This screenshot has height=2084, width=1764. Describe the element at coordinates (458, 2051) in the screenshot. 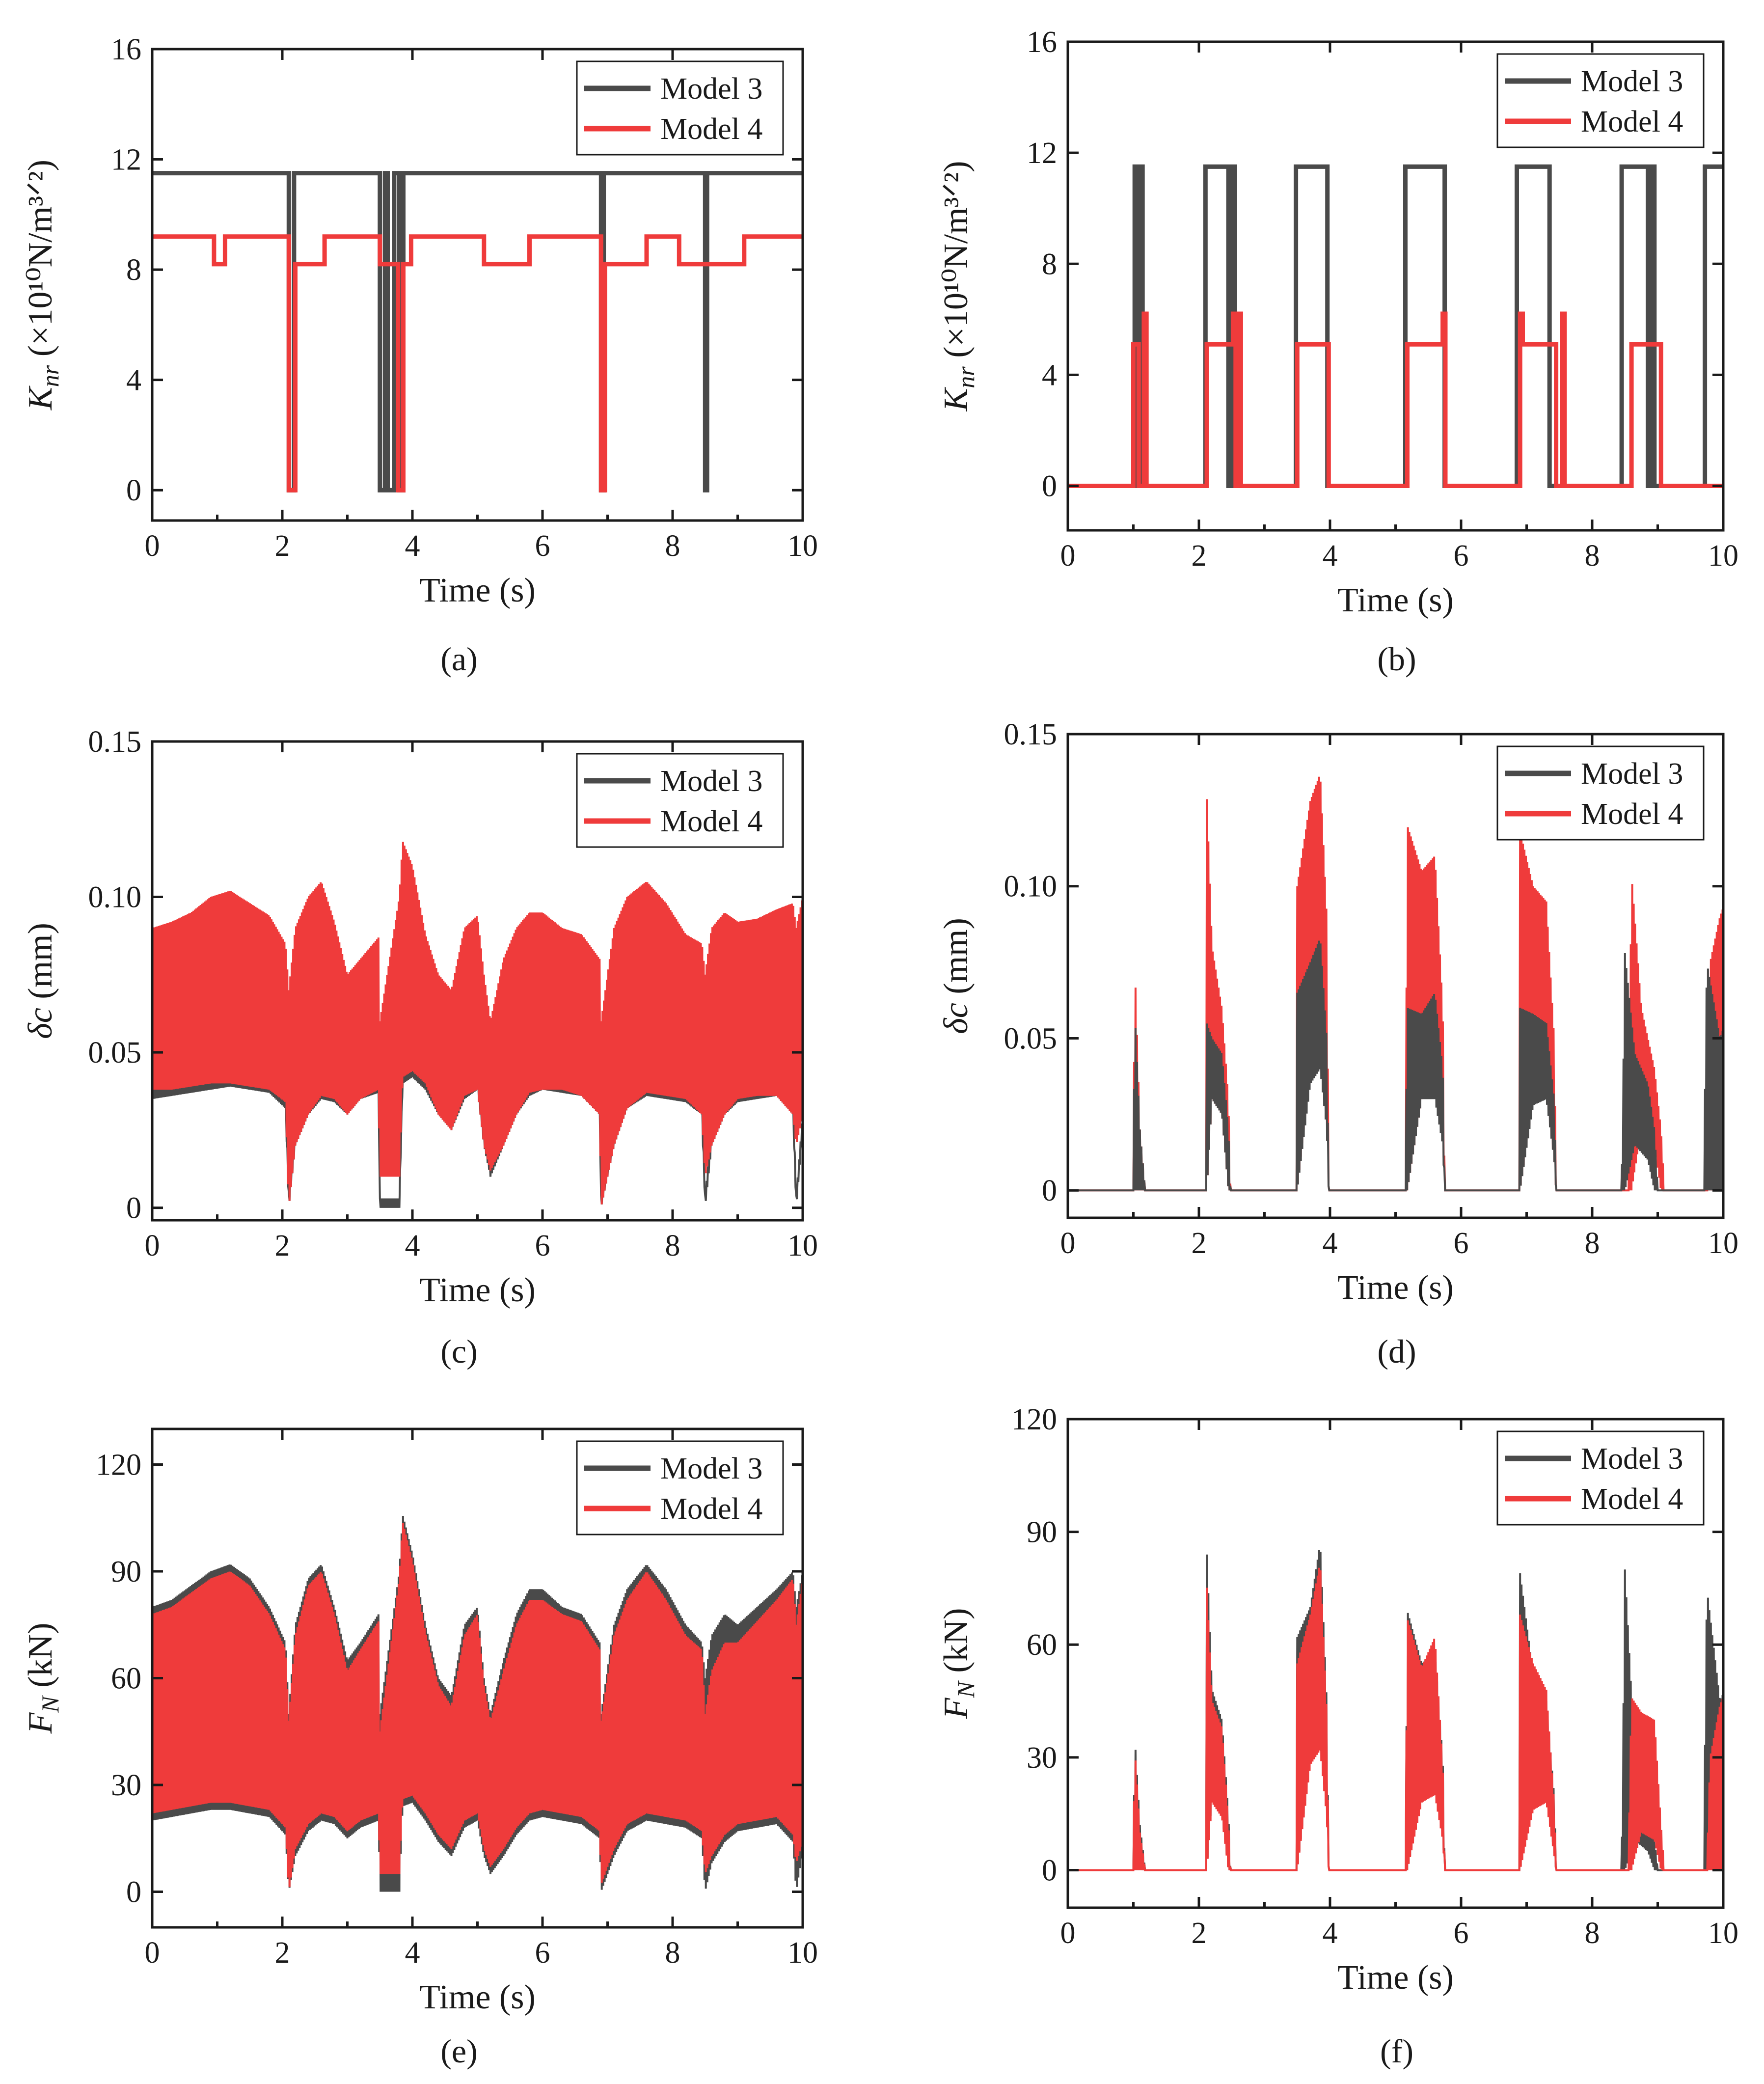

I see `panel-caption: (e)` at that location.